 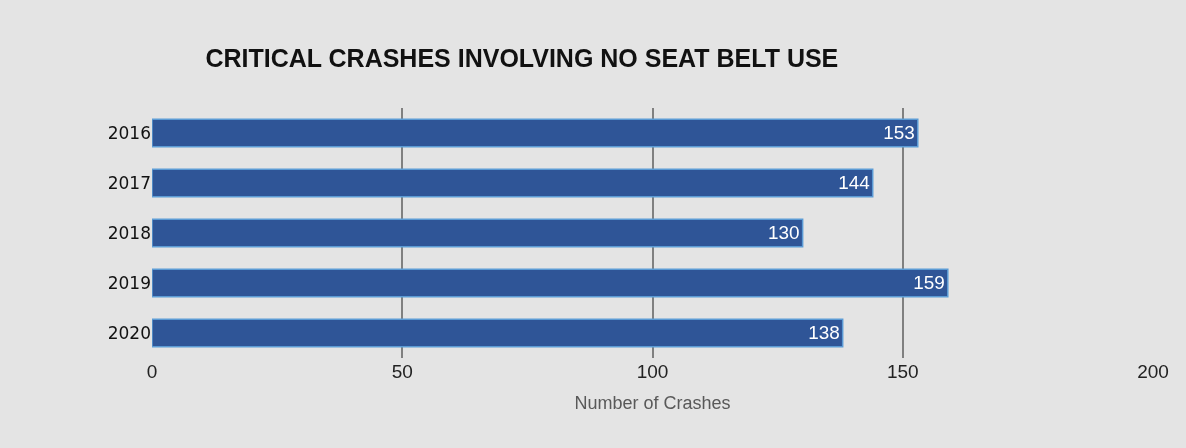 What do you see at coordinates (129, 132) in the screenshot?
I see `y-tick-label: 2016` at bounding box center [129, 132].